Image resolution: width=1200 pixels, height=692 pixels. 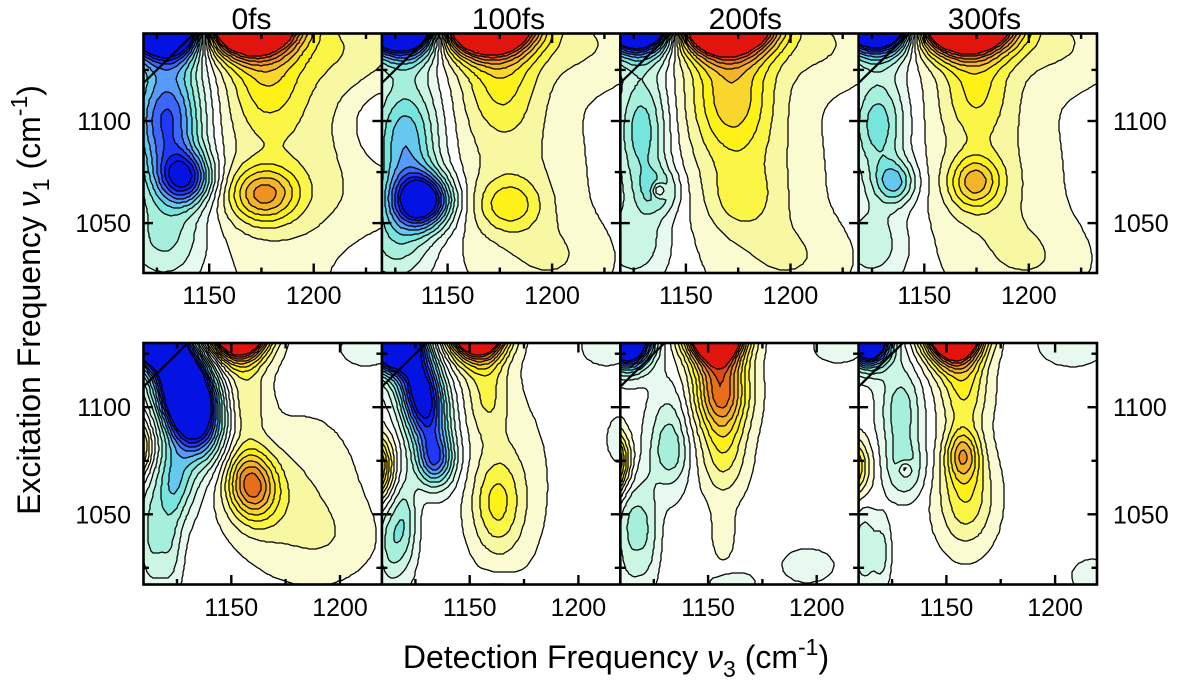 I want to click on svg-text: 200fs, so click(x=745, y=19).